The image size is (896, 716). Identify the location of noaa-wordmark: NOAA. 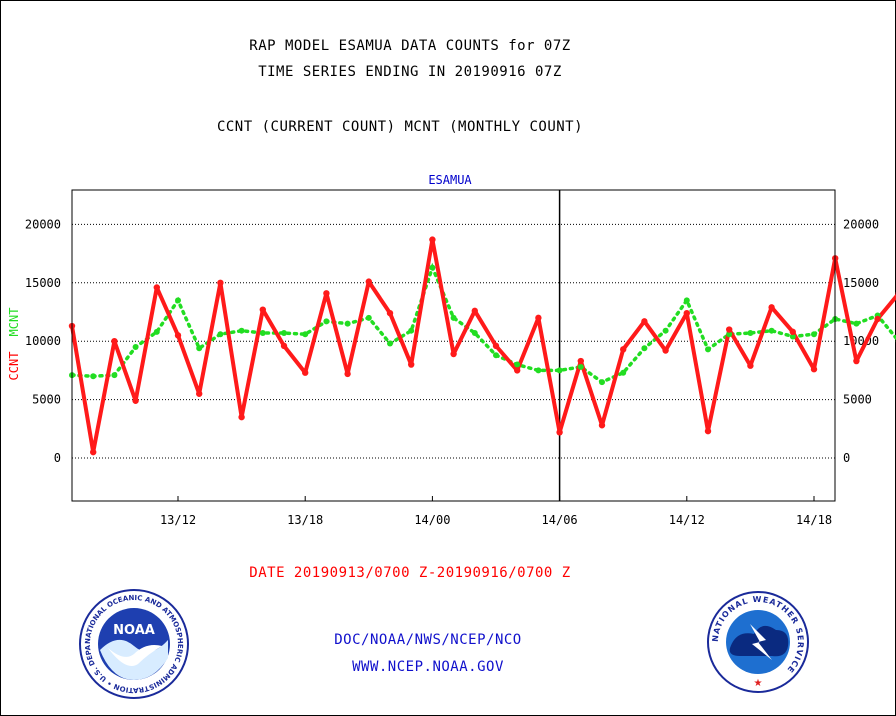
(134, 630).